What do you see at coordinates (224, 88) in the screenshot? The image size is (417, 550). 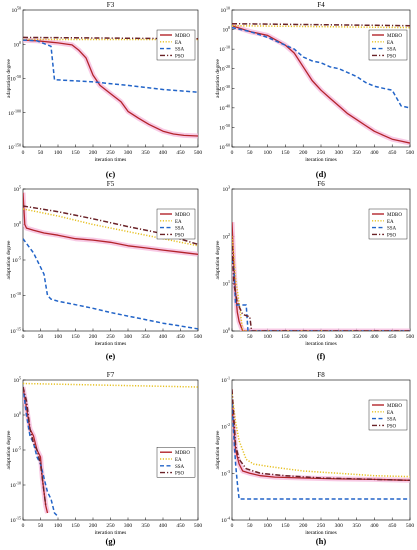 I see `y-tick-label: 10-30` at bounding box center [224, 88].